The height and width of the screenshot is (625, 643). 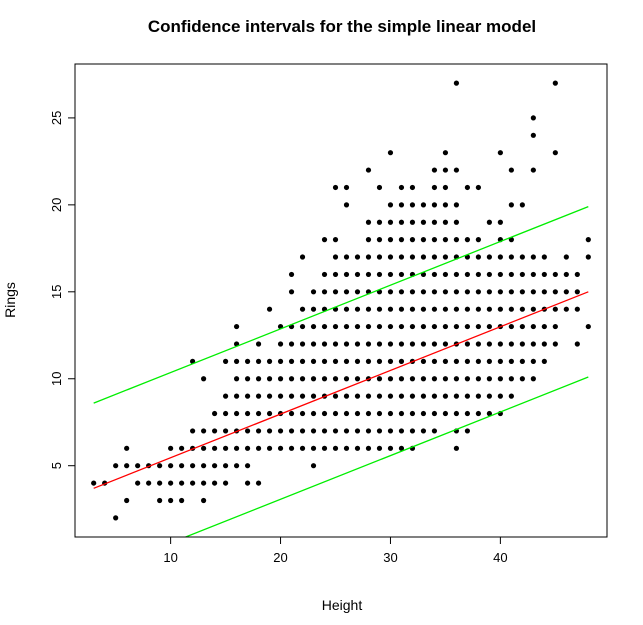 I want to click on x-tick-label: 40, so click(x=500, y=557).